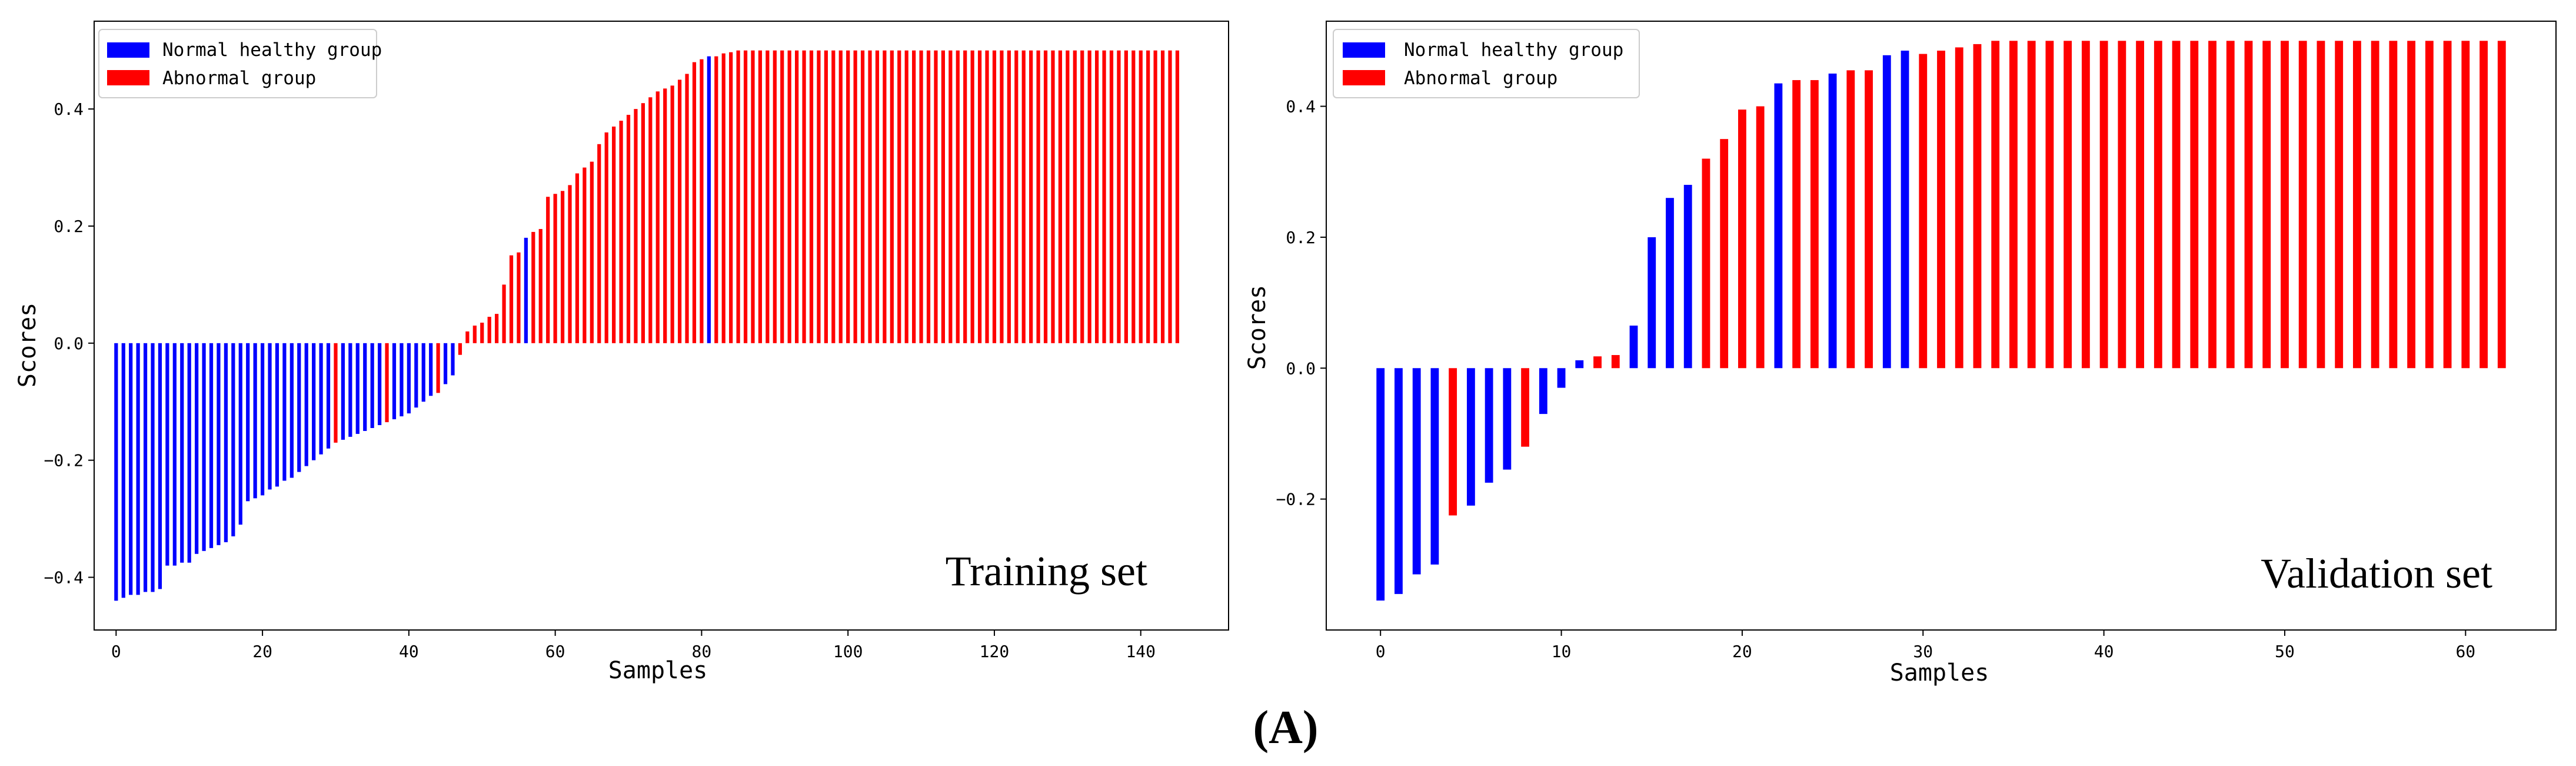 The image size is (2576, 766). I want to click on training-x-tick-label: 140, so click(1141, 651).